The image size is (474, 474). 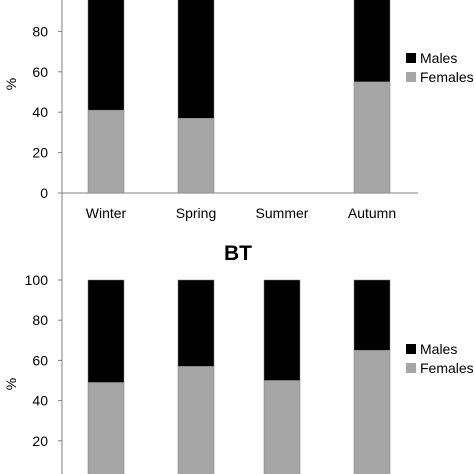 What do you see at coordinates (282, 213) in the screenshot?
I see `category-label: Summer` at bounding box center [282, 213].